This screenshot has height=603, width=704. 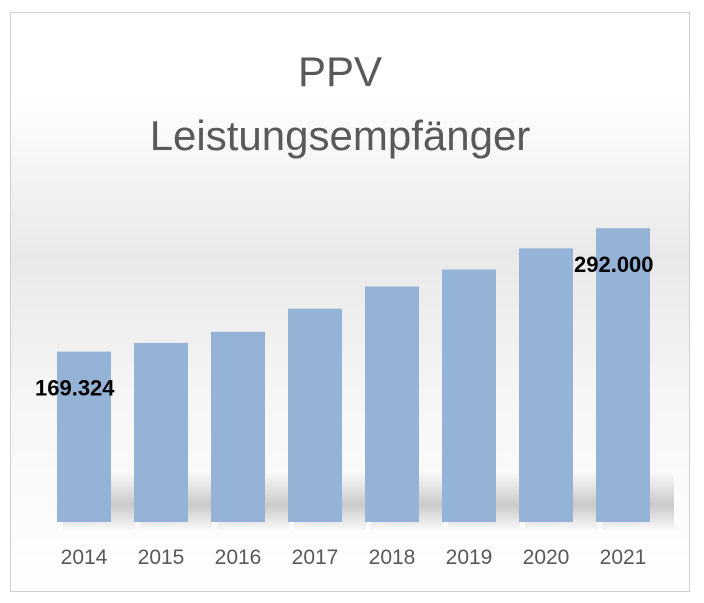 What do you see at coordinates (84, 436) in the screenshot?
I see `bar-2014` at bounding box center [84, 436].